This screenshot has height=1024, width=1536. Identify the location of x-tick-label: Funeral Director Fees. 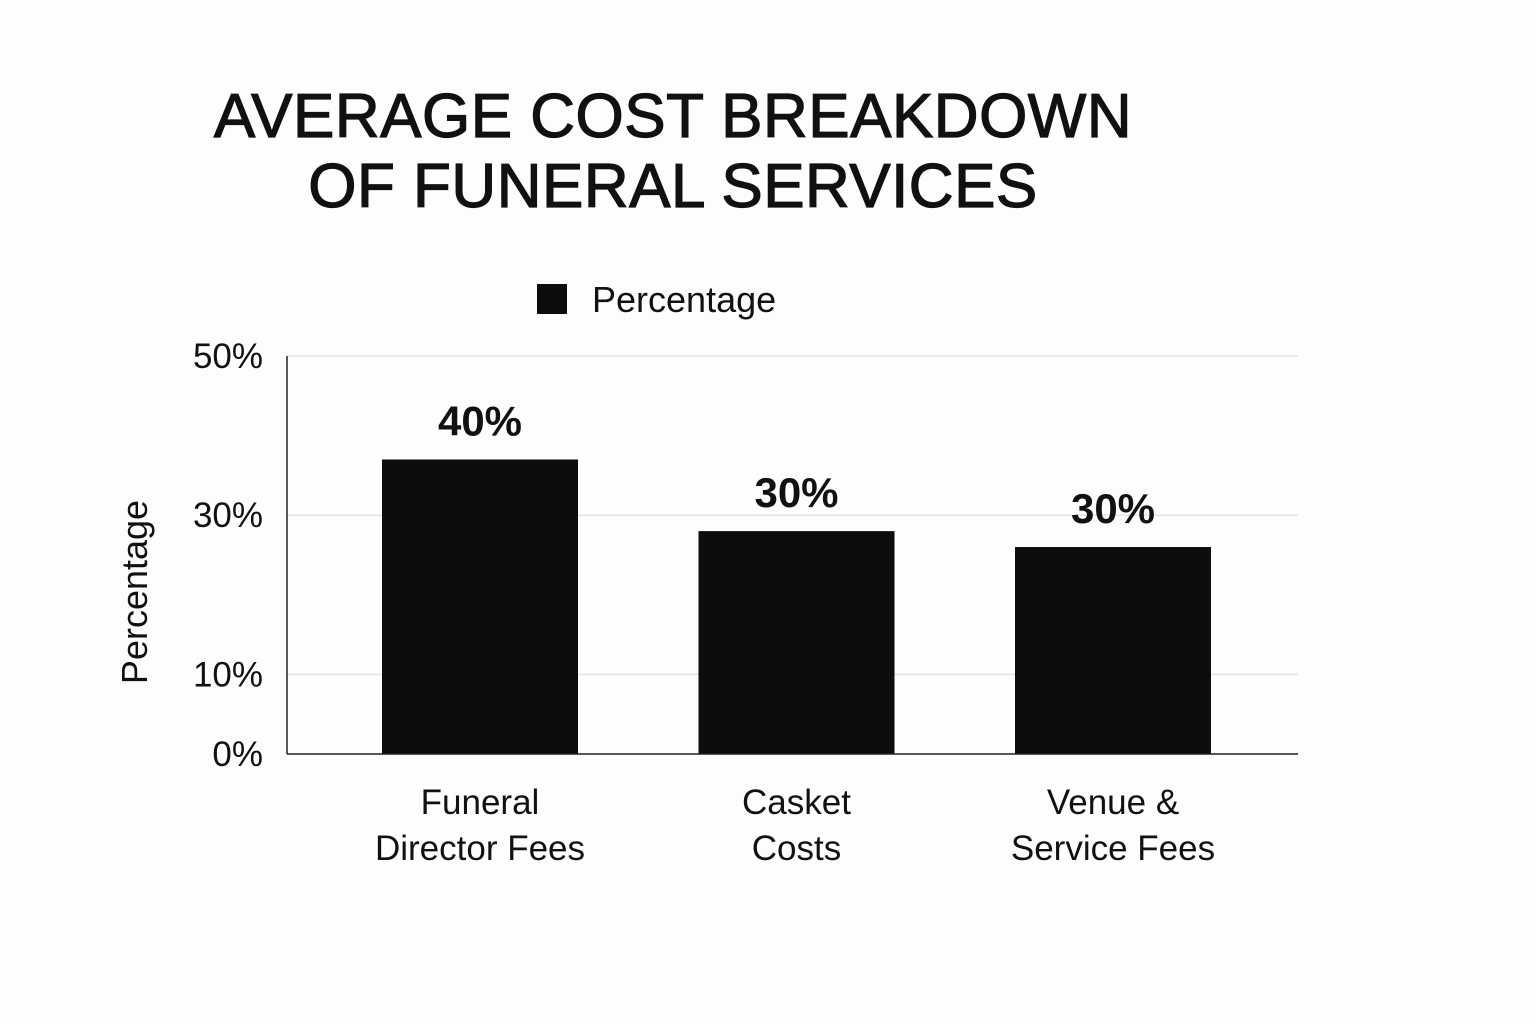
(480, 825).